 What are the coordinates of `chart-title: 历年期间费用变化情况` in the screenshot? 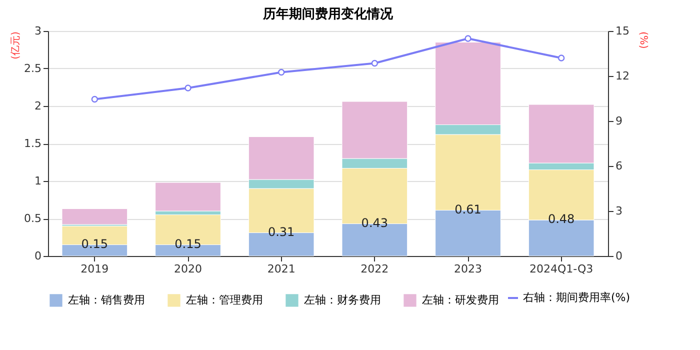 It's located at (328, 14).